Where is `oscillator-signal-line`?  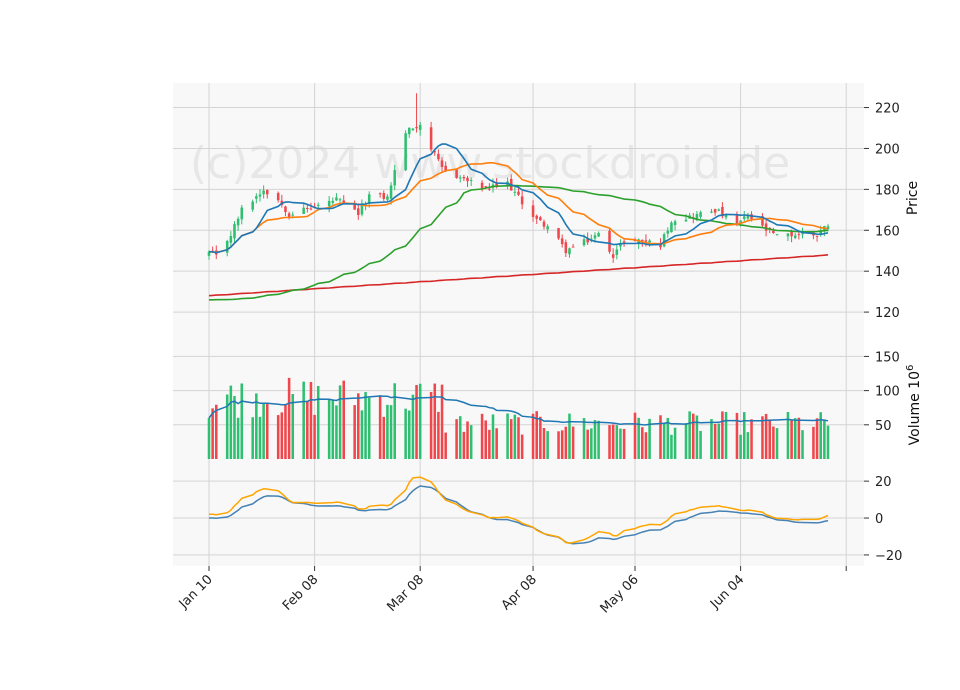
oscillator-signal-line is located at coordinates (519, 510).